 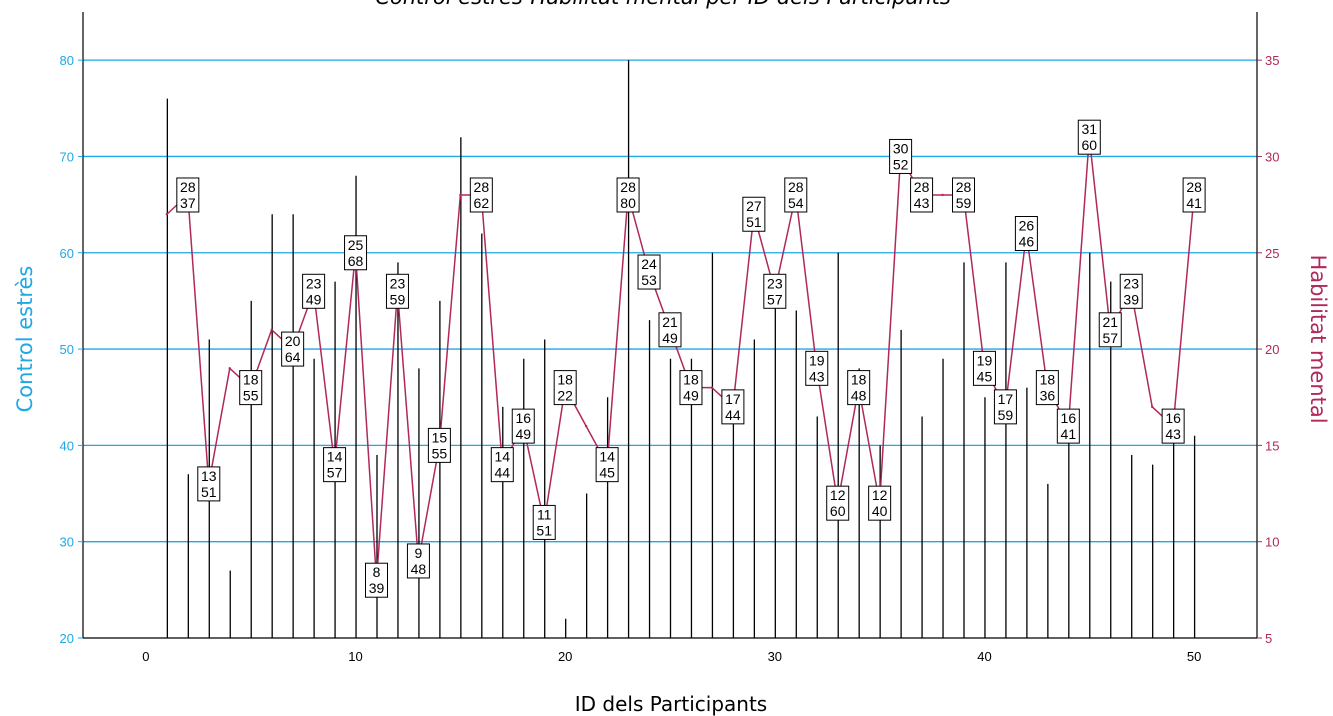 What do you see at coordinates (419, 553) in the screenshot?
I see `data-label-top-13: 9` at bounding box center [419, 553].